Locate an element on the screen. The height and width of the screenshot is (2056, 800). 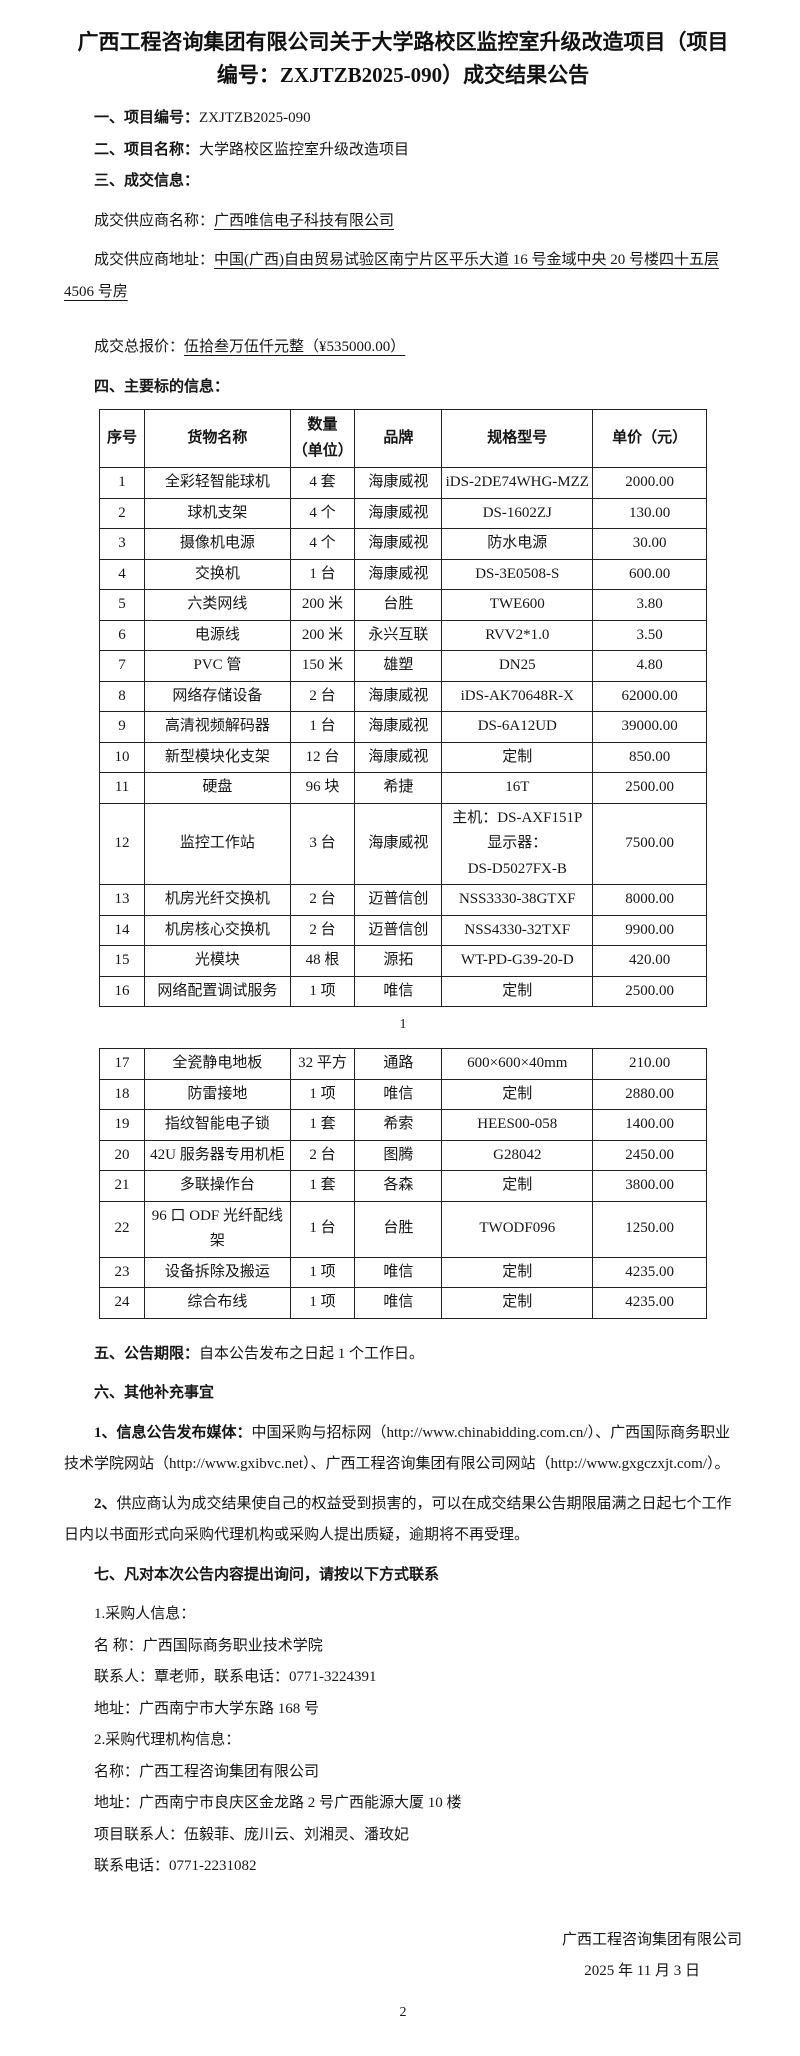
notice-period-line: 五、公告期限：自本公告发布之日起 1 个工作日。 is located at coordinates (403, 1355).